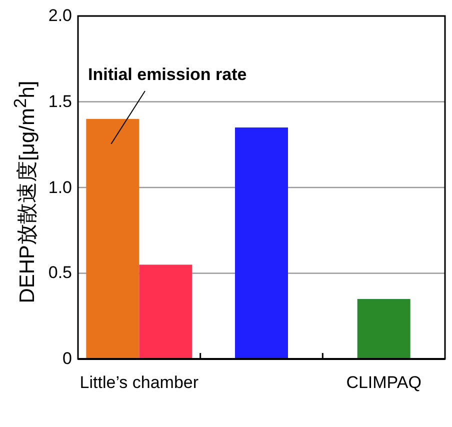 This screenshot has width=452, height=427. I want to click on y-tick-label: 1.5, so click(60, 101).